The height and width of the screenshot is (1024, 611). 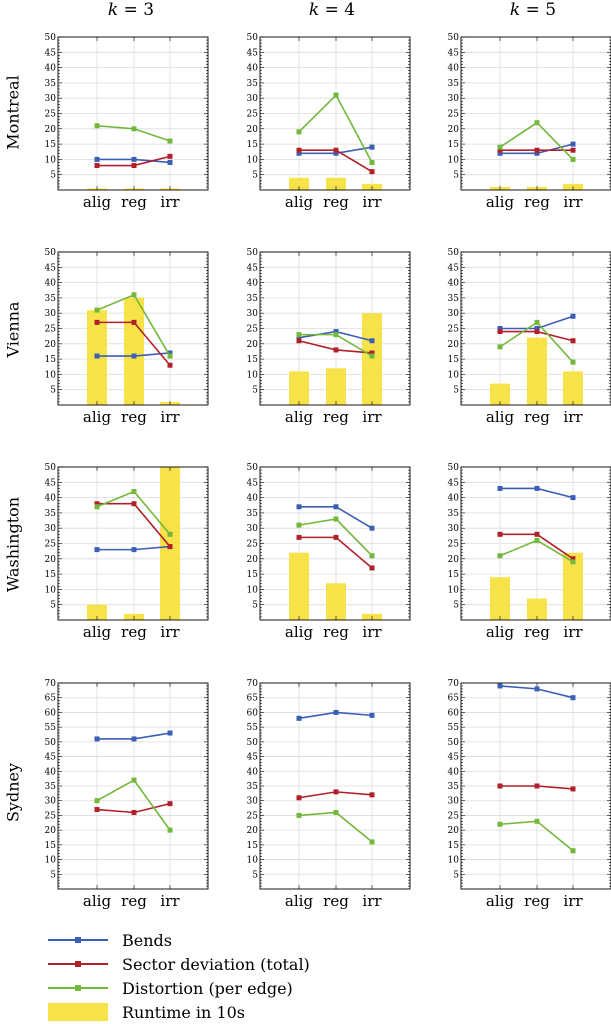 I want to click on legend-swatch-sector, so click(x=78, y=964).